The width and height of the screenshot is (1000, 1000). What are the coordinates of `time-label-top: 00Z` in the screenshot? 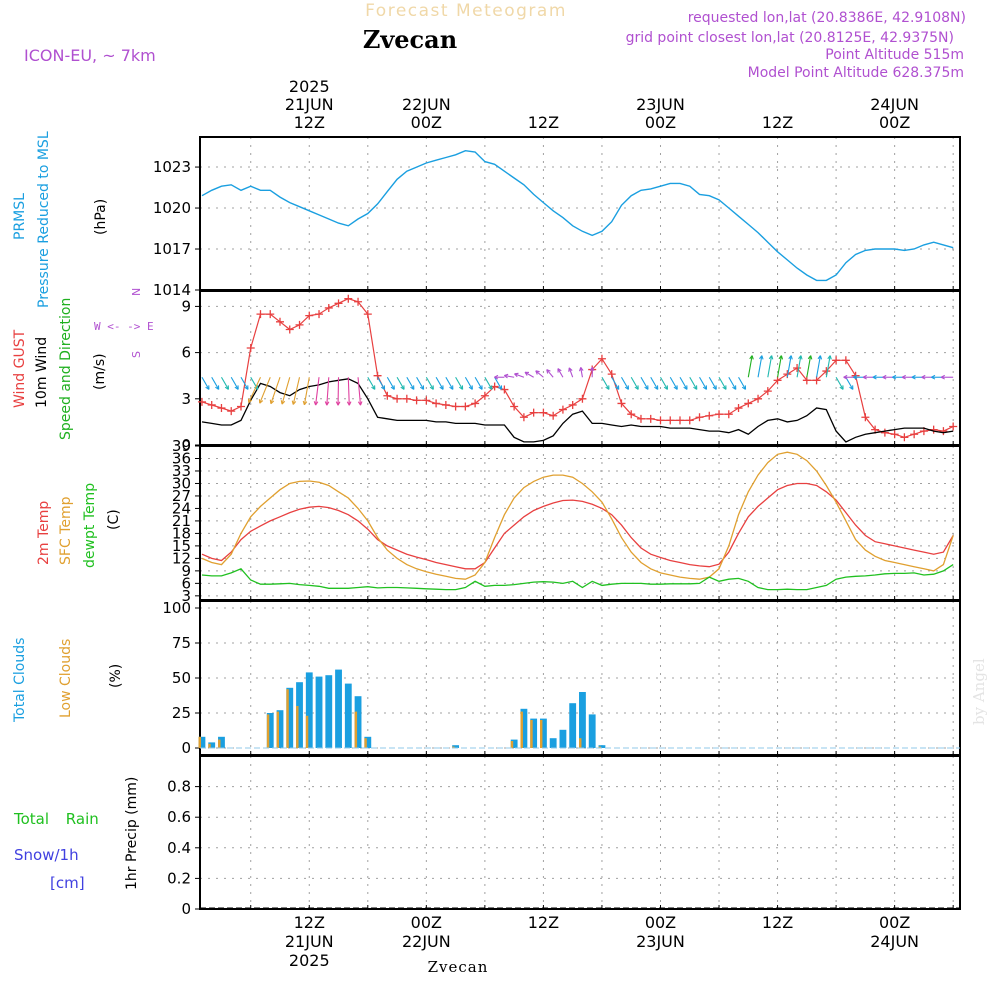 It's located at (660, 122).